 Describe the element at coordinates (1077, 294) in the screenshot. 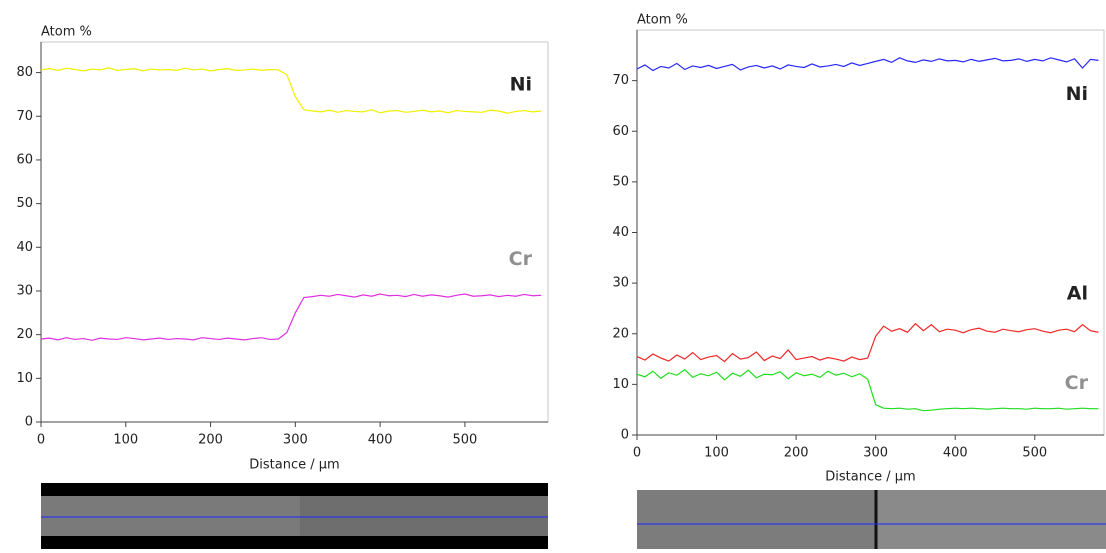

I see `series-label: Al` at that location.